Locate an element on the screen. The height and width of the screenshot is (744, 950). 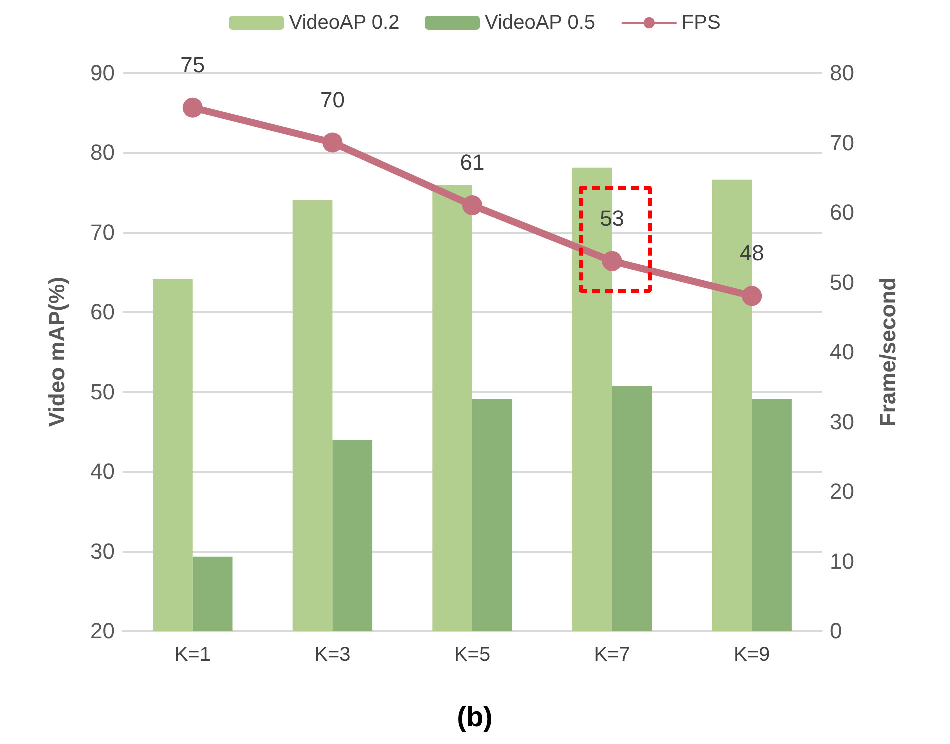
y2-tick-label: 70 is located at coordinates (842, 143).